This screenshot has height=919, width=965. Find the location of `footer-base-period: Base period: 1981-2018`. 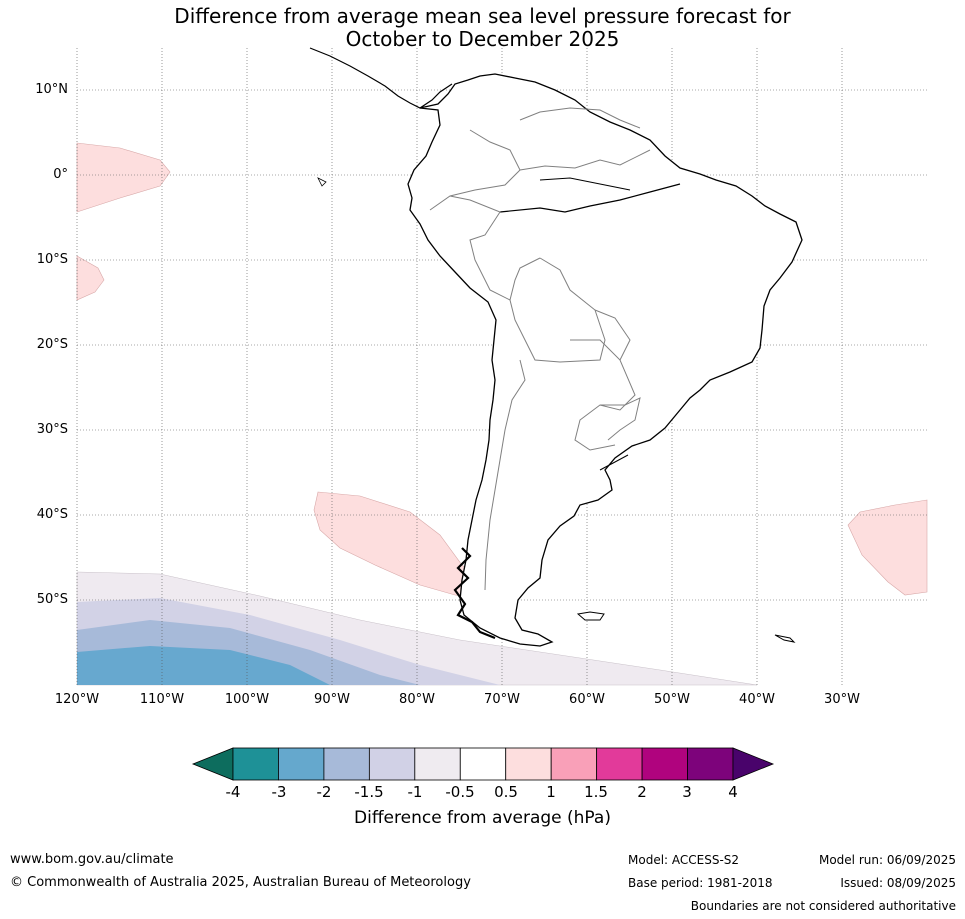

footer-base-period: Base period: 1981-2018 is located at coordinates (700, 883).